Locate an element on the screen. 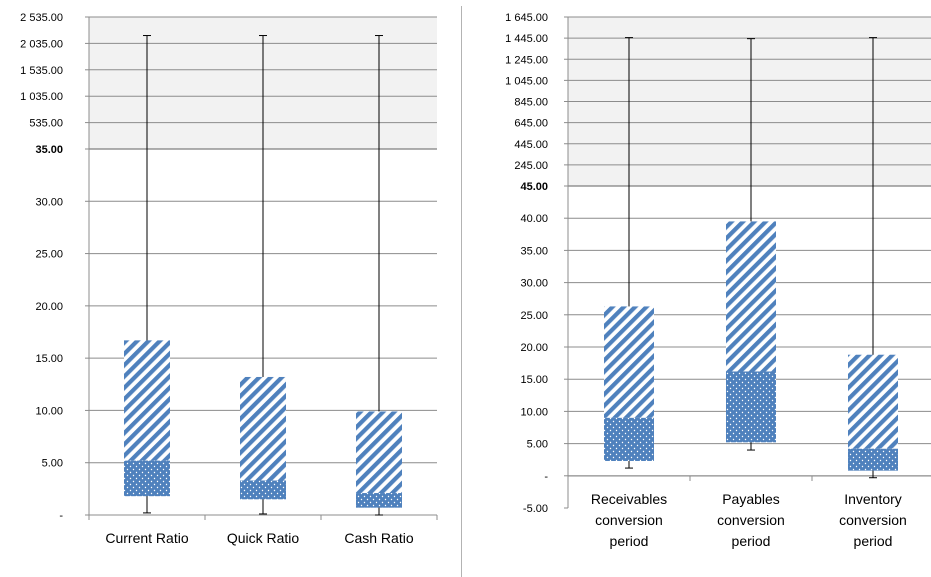 The width and height of the screenshot is (931, 577). y-tick-label: 445.00 is located at coordinates (531, 145).